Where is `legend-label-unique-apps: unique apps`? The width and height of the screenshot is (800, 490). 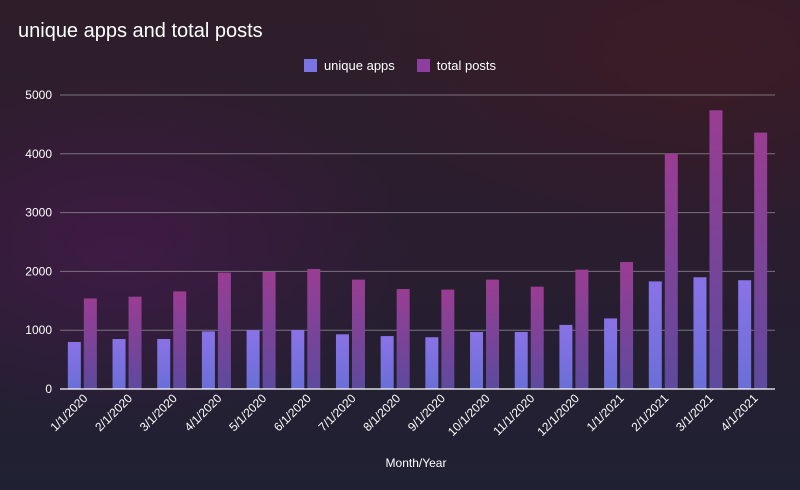
legend-label-unique-apps: unique apps is located at coordinates (359, 65).